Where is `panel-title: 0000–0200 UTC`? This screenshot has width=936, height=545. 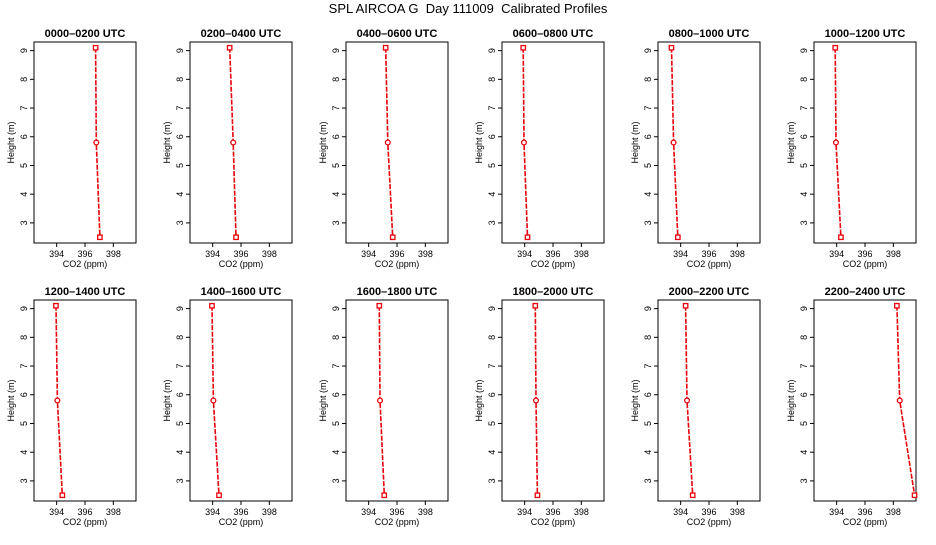
panel-title: 0000–0200 UTC is located at coordinates (85, 34).